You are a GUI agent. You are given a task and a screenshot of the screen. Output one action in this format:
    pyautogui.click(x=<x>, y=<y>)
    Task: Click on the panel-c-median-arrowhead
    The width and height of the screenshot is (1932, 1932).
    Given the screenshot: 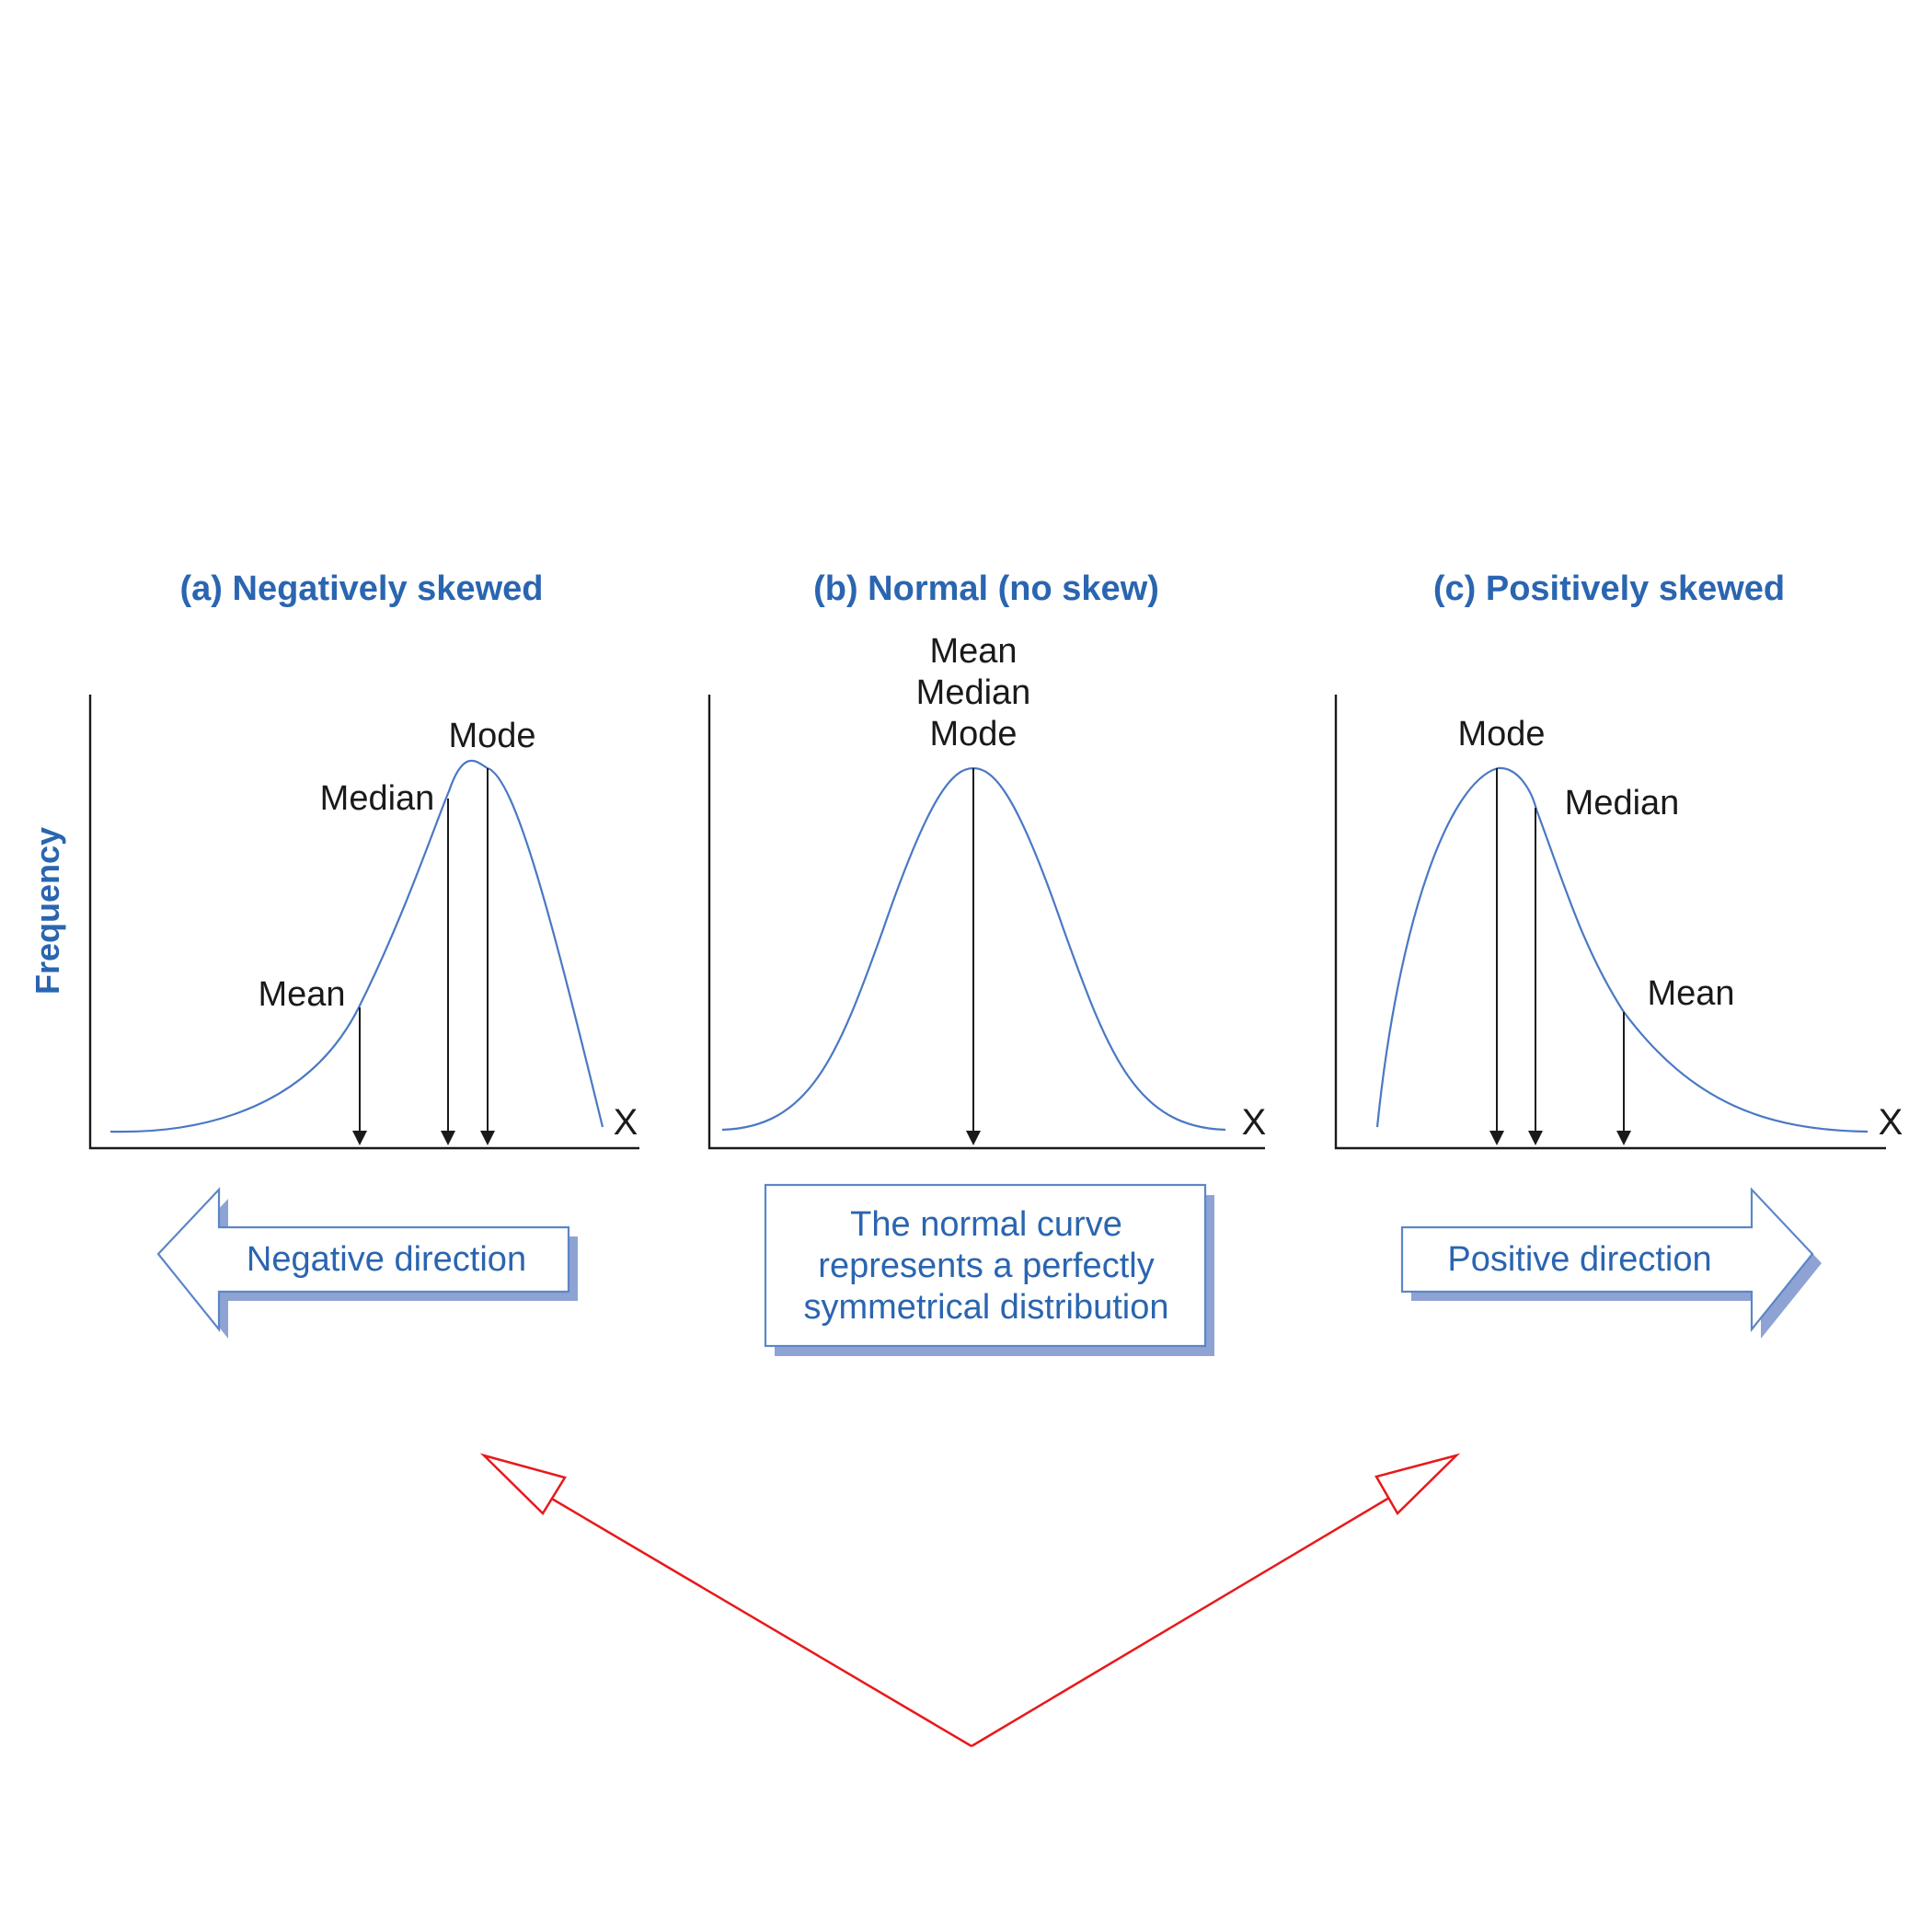 What is the action you would take?
    pyautogui.click(x=1535, y=1138)
    